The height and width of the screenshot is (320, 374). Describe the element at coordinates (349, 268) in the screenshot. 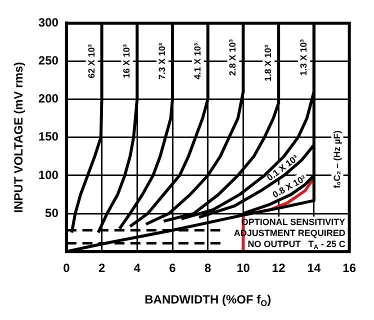

I see `x-tick-label: 16` at that location.